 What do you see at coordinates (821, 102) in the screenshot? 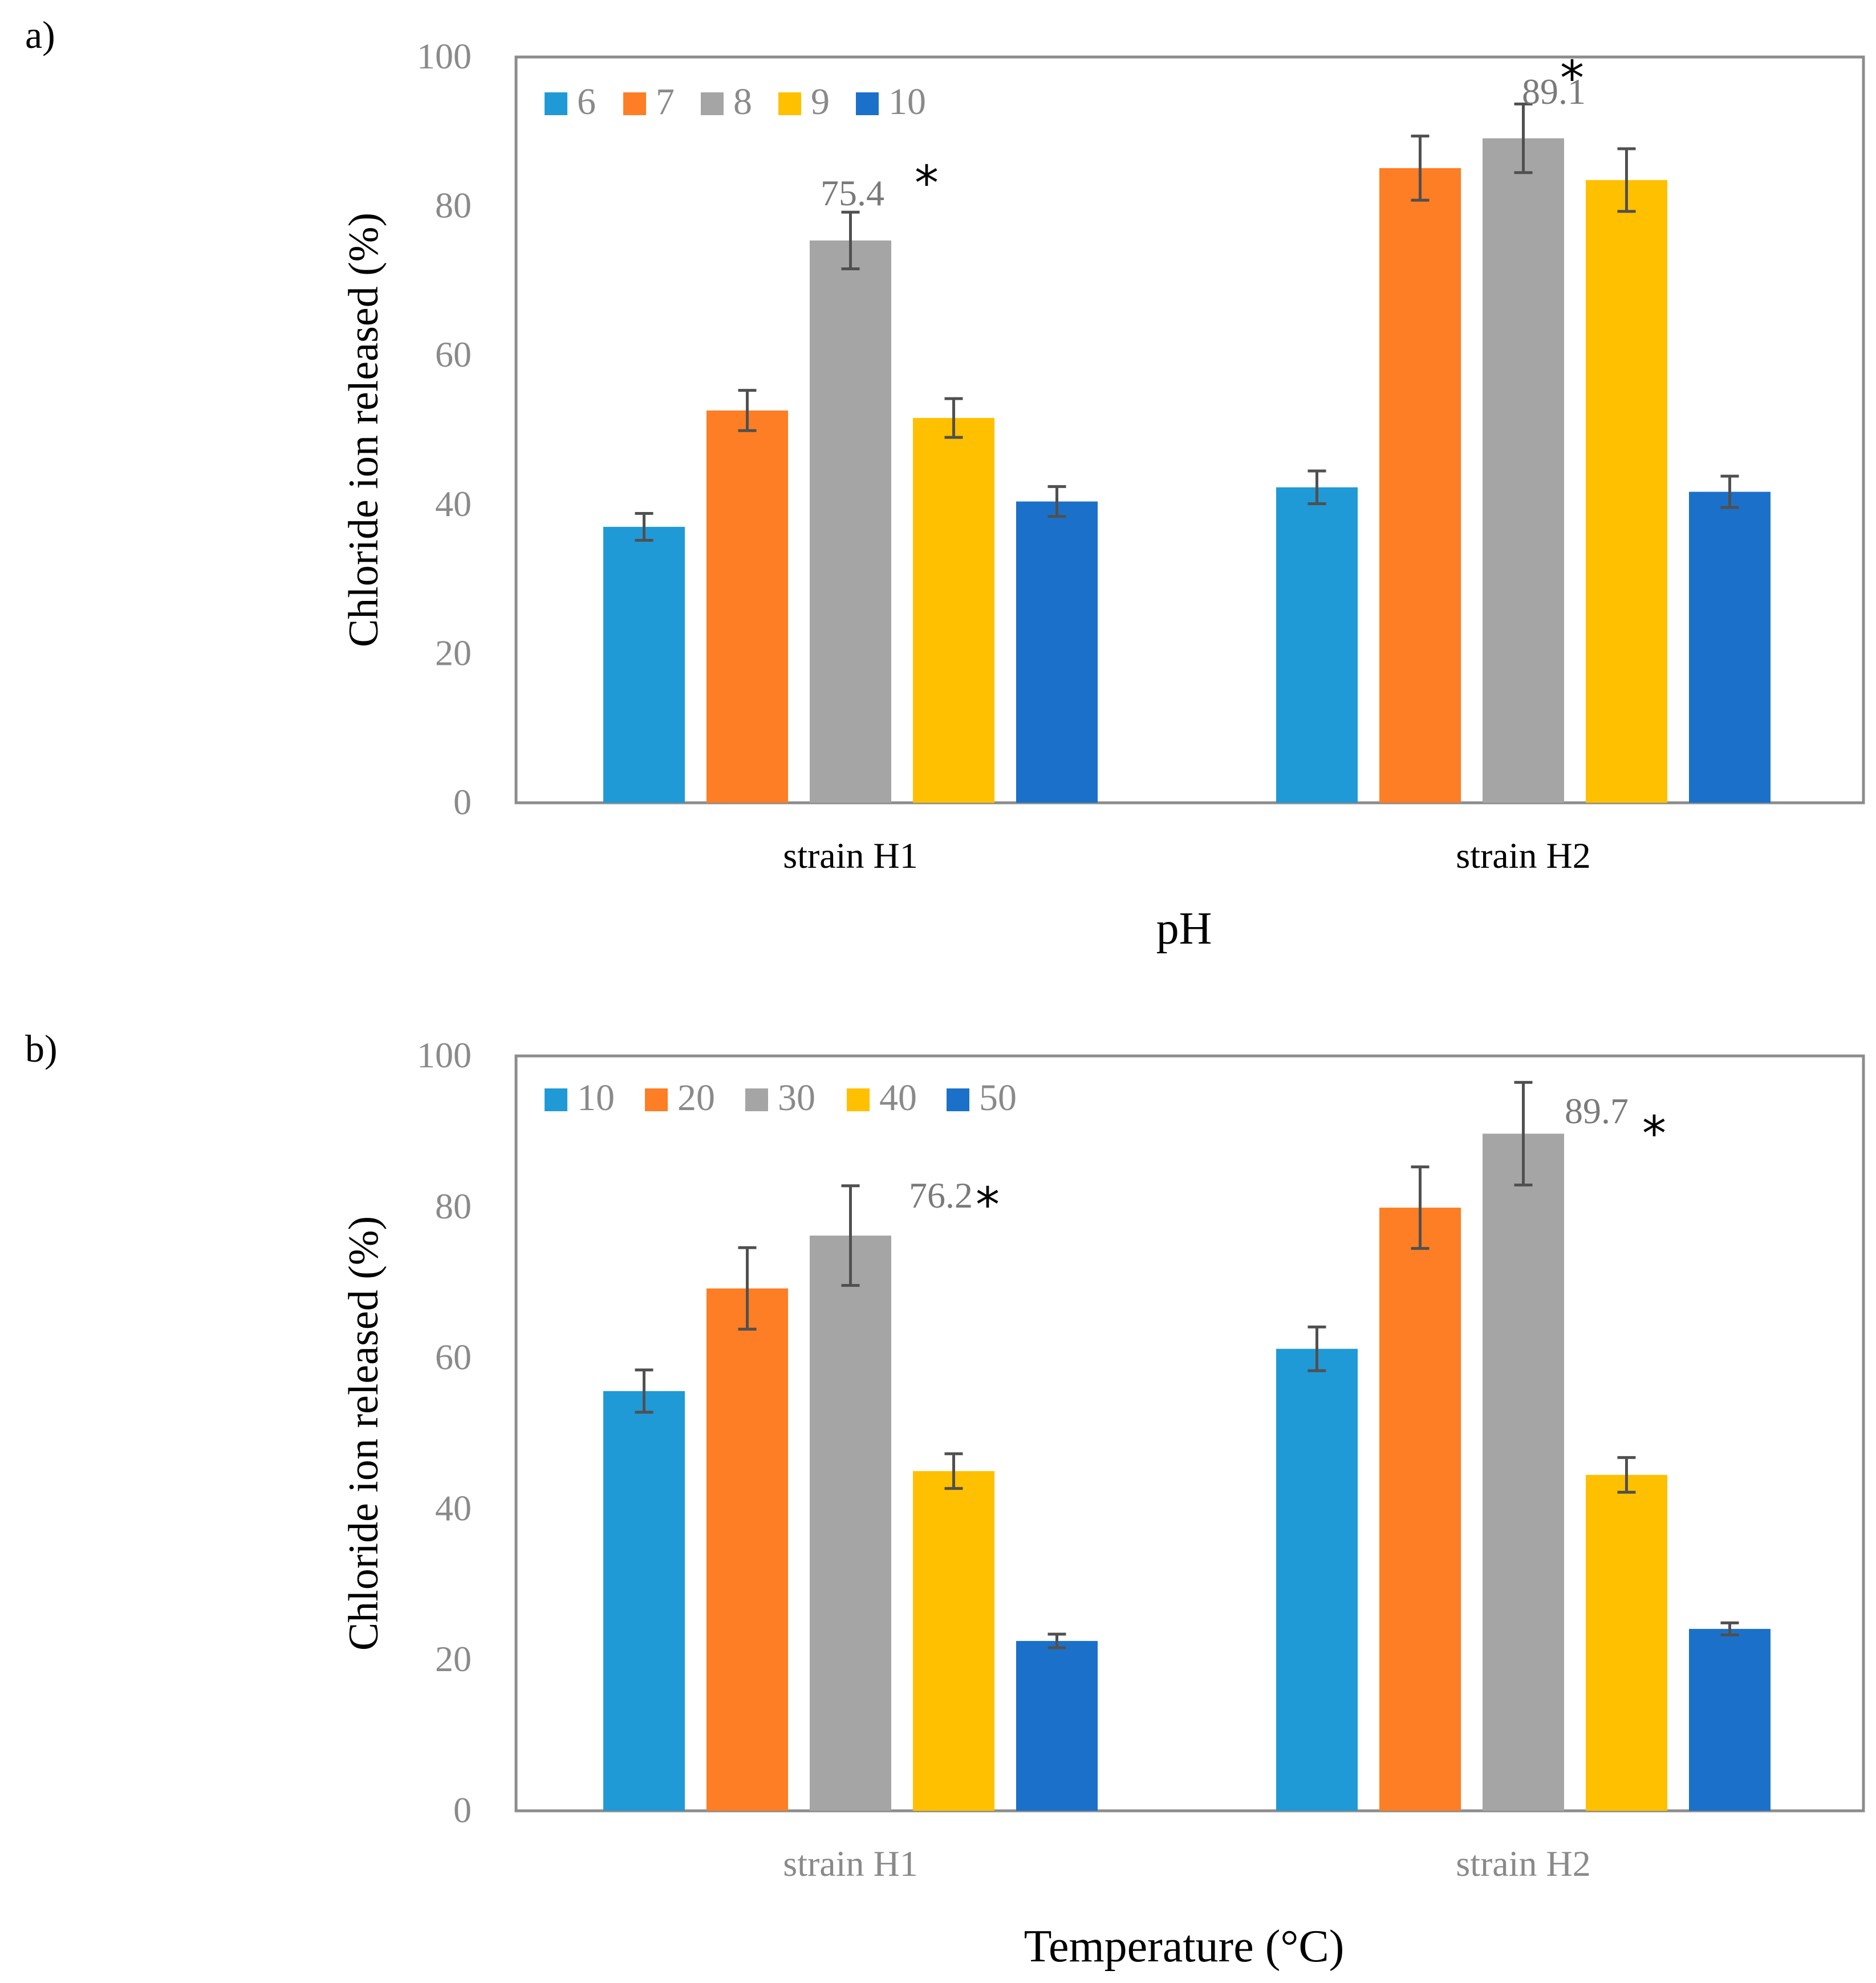
I see `legend-label: 9` at bounding box center [821, 102].